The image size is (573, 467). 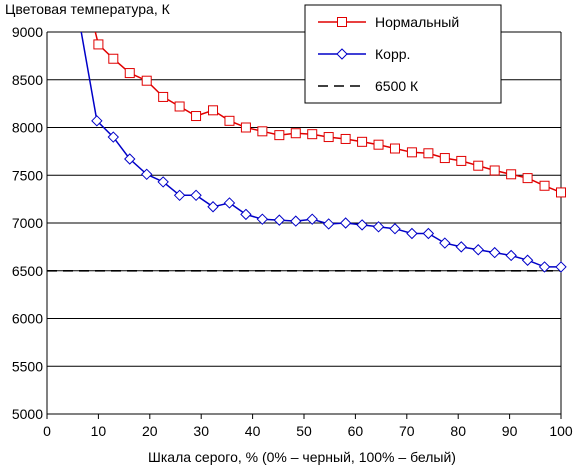 I want to click on y-tick-label-7000: 7000, so click(x=27, y=223).